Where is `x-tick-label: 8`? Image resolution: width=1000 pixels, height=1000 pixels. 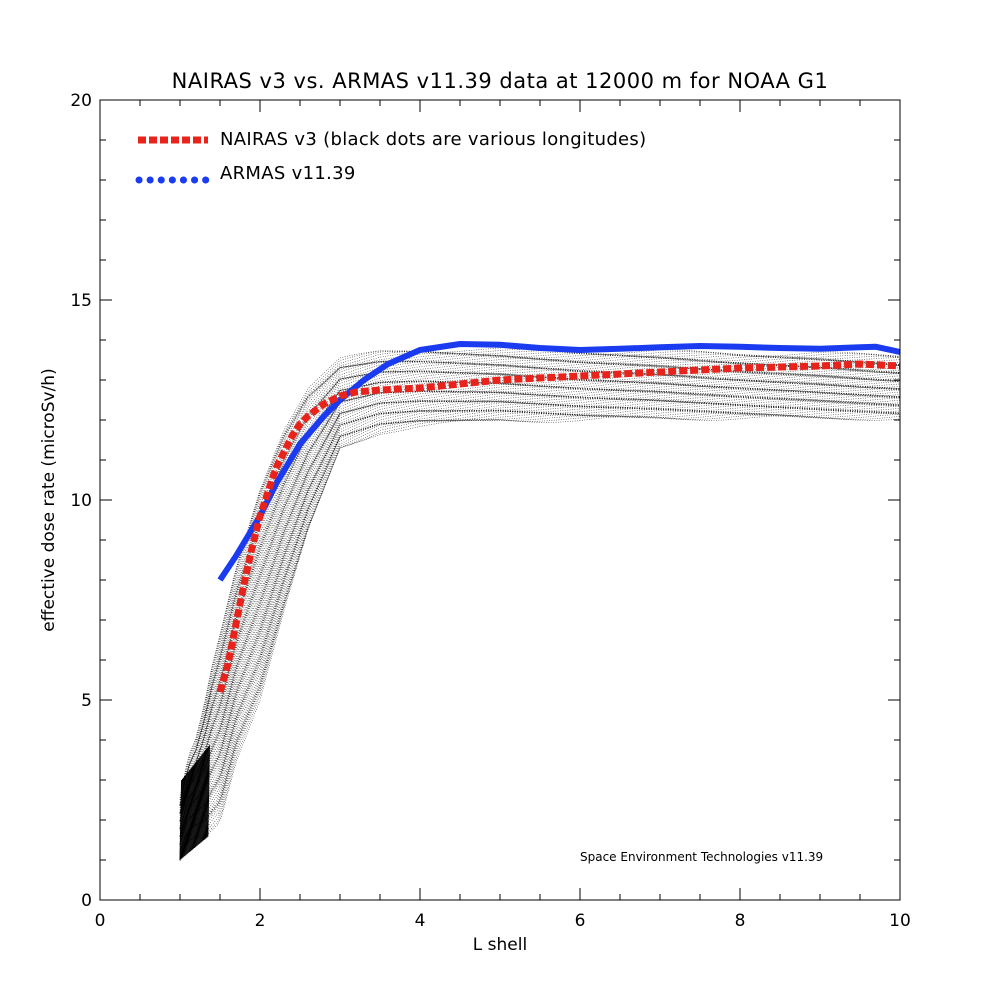
x-tick-label: 8 is located at coordinates (740, 921).